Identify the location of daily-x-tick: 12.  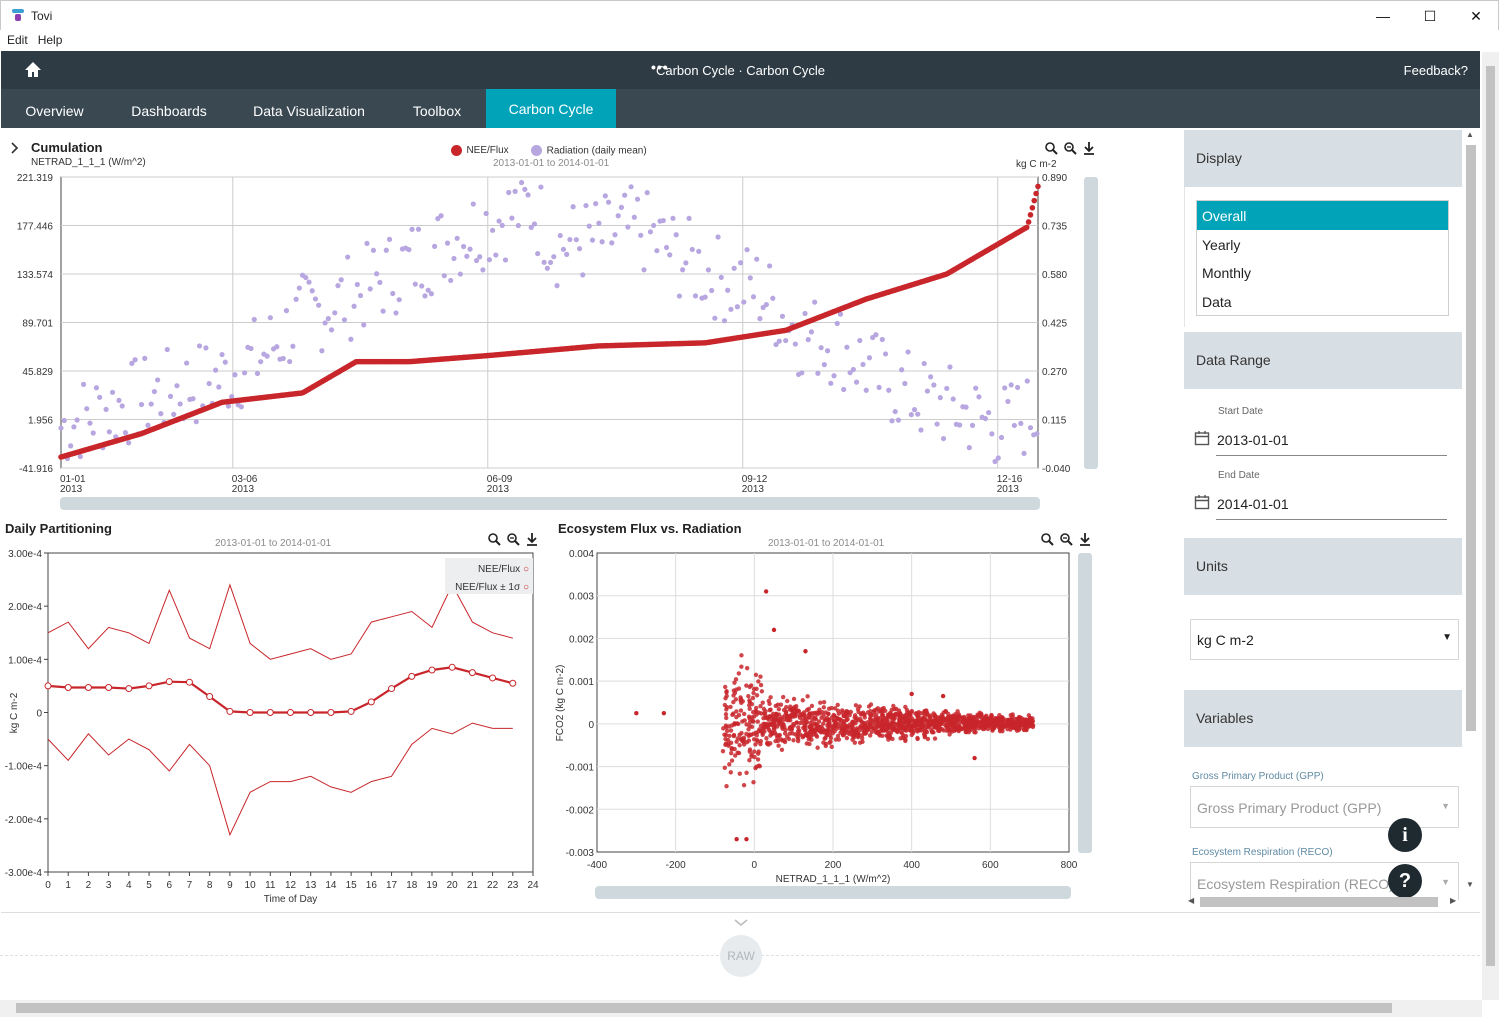
(291, 885).